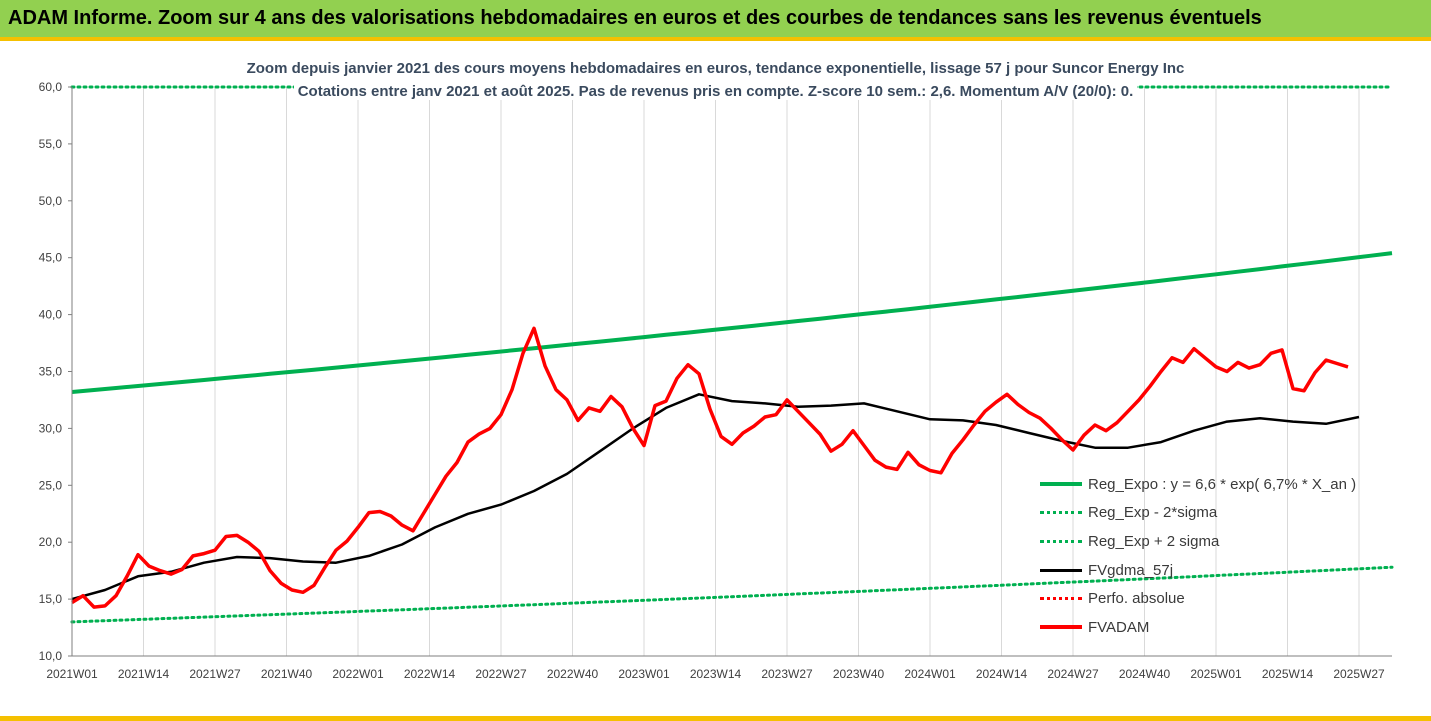 Image resolution: width=1431 pixels, height=721 pixels. I want to click on x-tick-label: 2021W14, so click(144, 674).